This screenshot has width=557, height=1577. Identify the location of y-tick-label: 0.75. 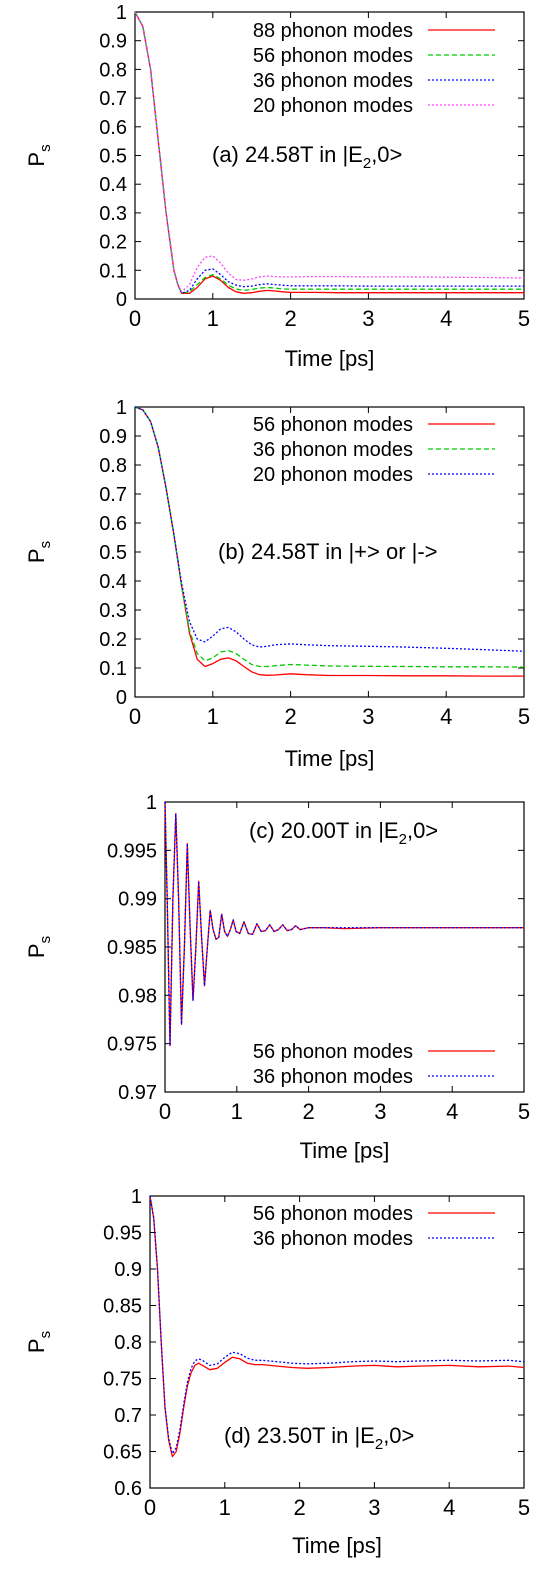
(122, 1380).